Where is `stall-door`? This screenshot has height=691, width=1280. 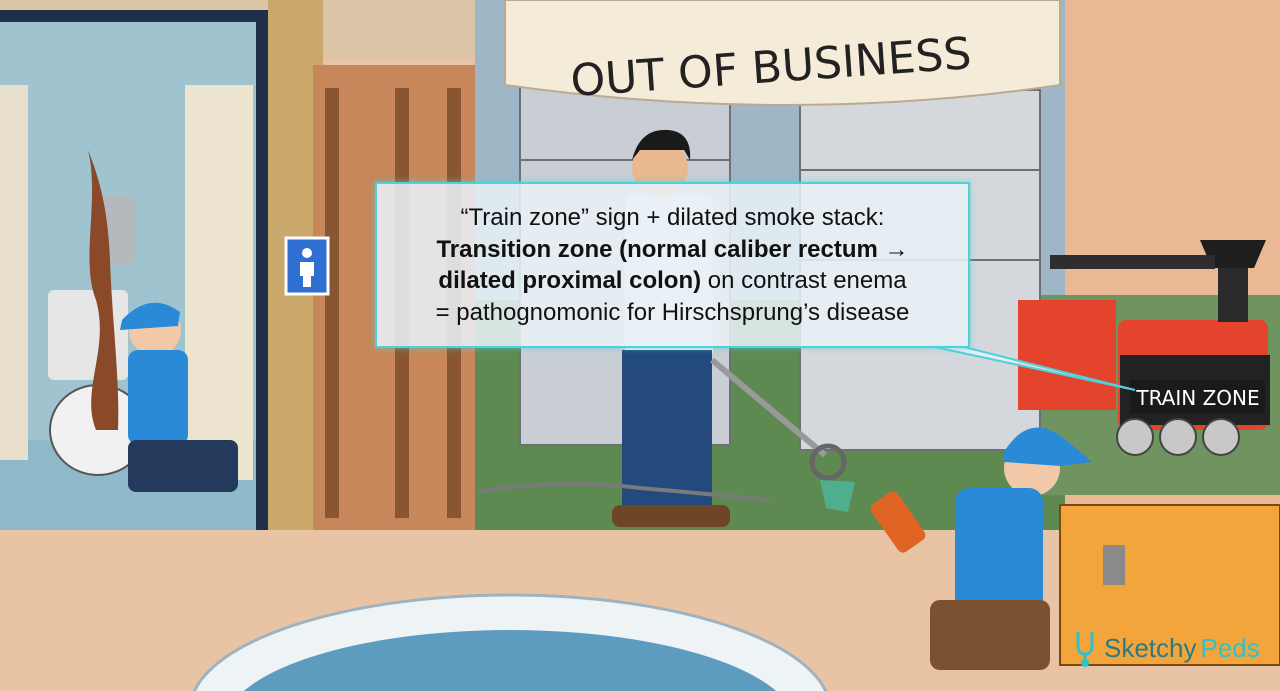
stall-door is located at coordinates (219, 282).